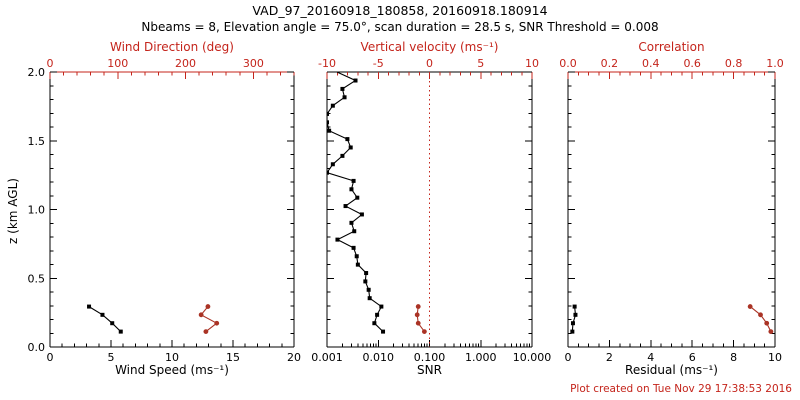  Describe the element at coordinates (172, 47) in the screenshot. I see `wind-direction-axis-label: Wind Direction (deg)` at that location.